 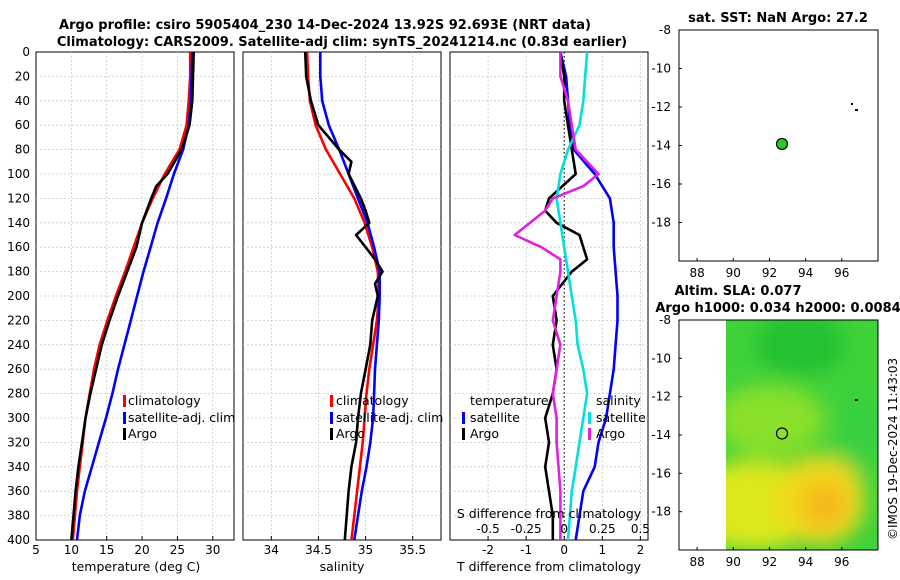 I want to click on series-line-s-satellite, so click(x=572, y=296).